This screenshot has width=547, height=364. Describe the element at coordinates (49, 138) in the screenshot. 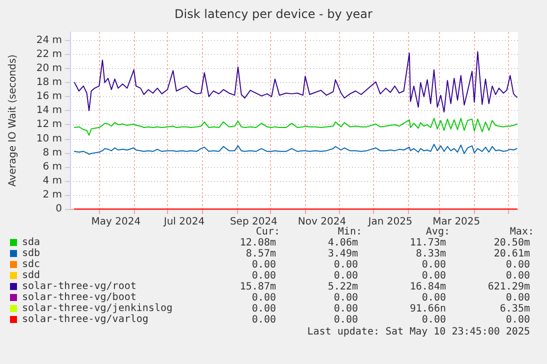

I see `y-tick-label: 10 m` at that location.